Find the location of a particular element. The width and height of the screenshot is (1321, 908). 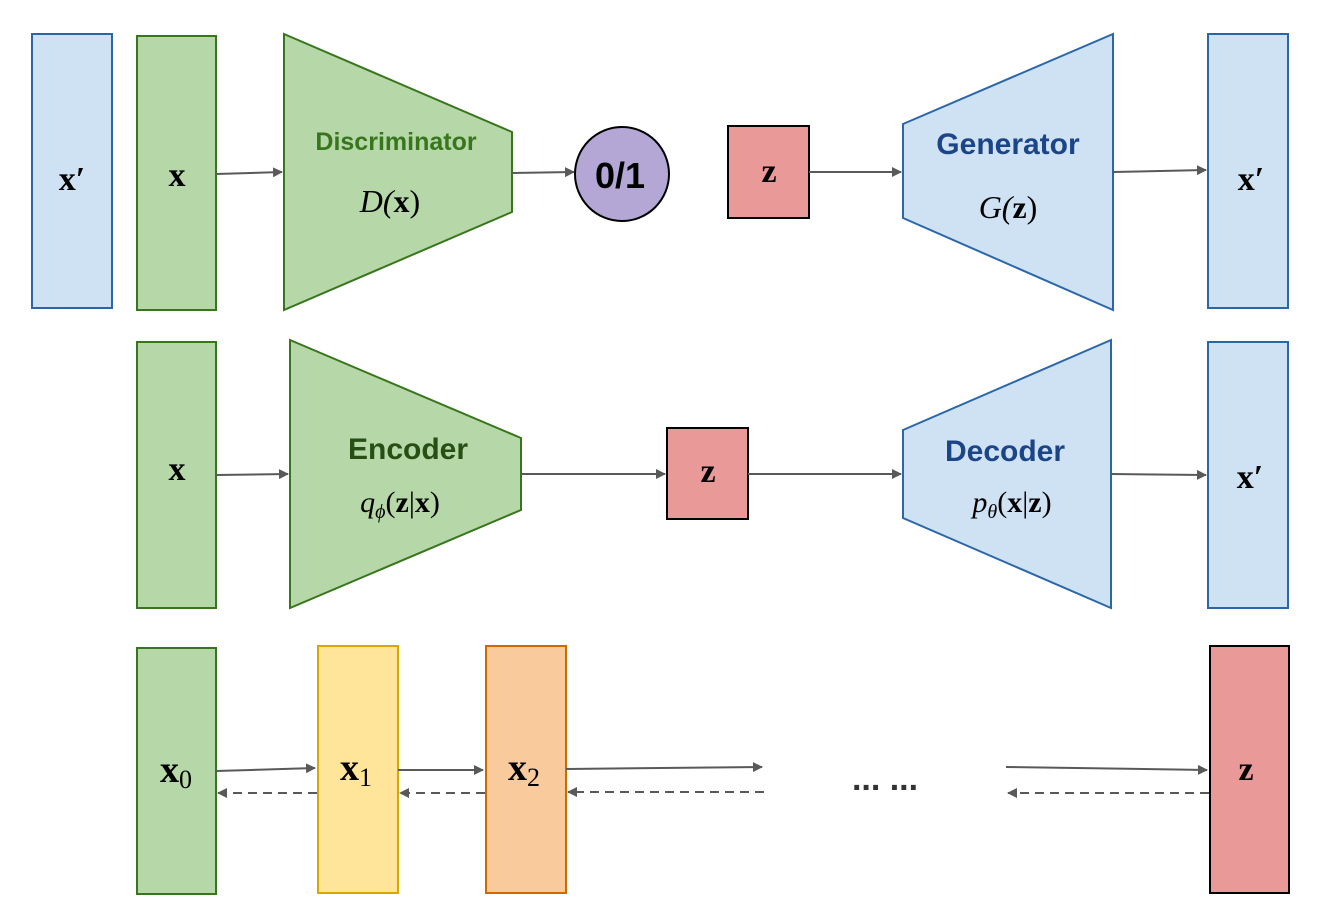

generator-title: Generator is located at coordinates (1008, 144).